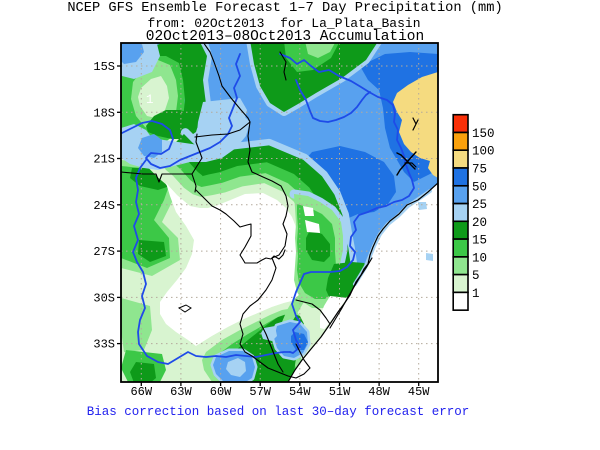 The width and height of the screenshot is (600, 450). I want to click on svg-text: 100, so click(483, 152).